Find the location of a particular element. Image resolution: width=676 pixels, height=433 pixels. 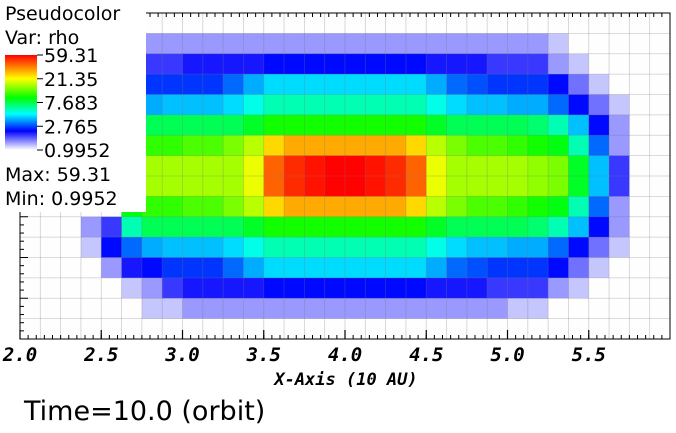

x-tick-label: 2.0 is located at coordinates (19, 355).